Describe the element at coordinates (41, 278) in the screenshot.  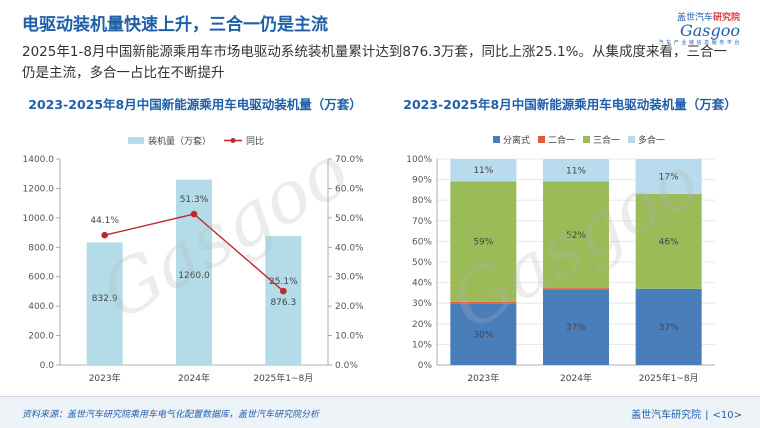
I see `y-tick-label: 600.0` at that location.